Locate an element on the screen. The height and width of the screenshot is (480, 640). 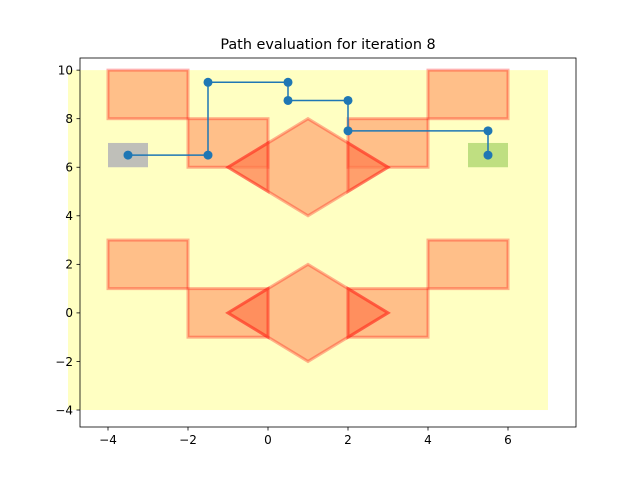
y-tick-label-3: 2 is located at coordinates (69, 265).